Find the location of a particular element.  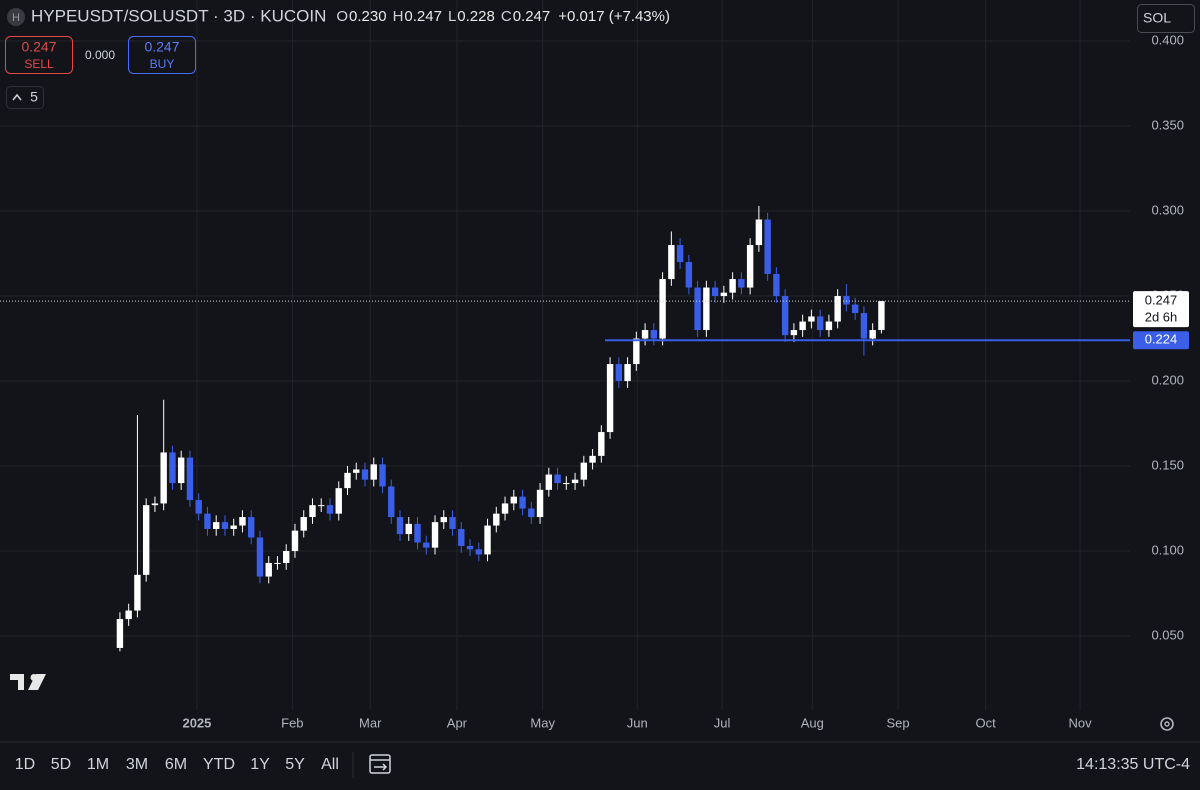

y-tick-label: 0.050 is located at coordinates (1167, 634).